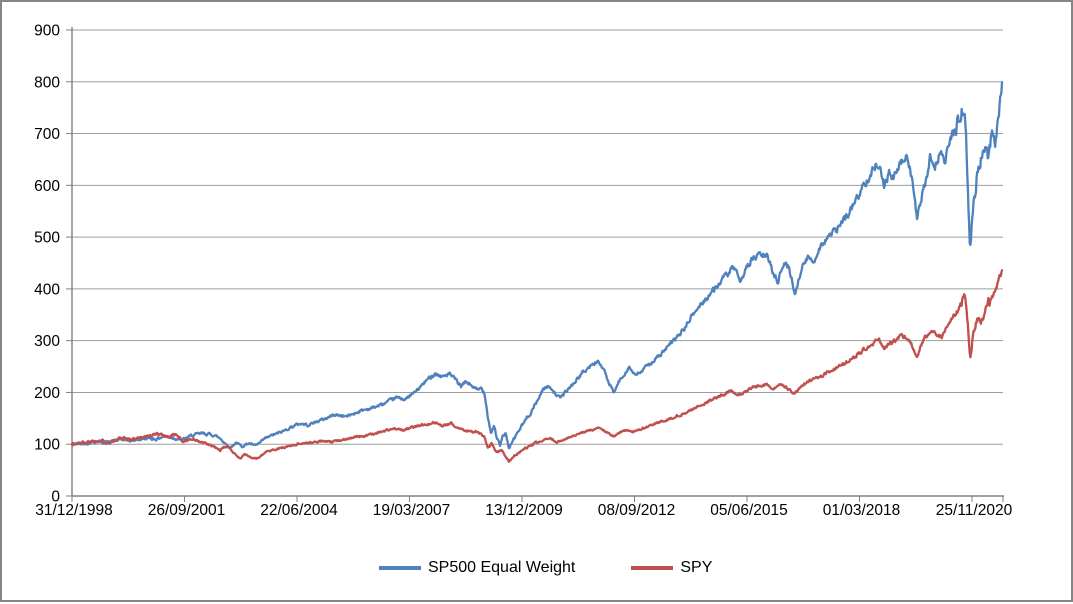 This screenshot has height=604, width=1073. I want to click on y-tick-label: 900, so click(47, 31).